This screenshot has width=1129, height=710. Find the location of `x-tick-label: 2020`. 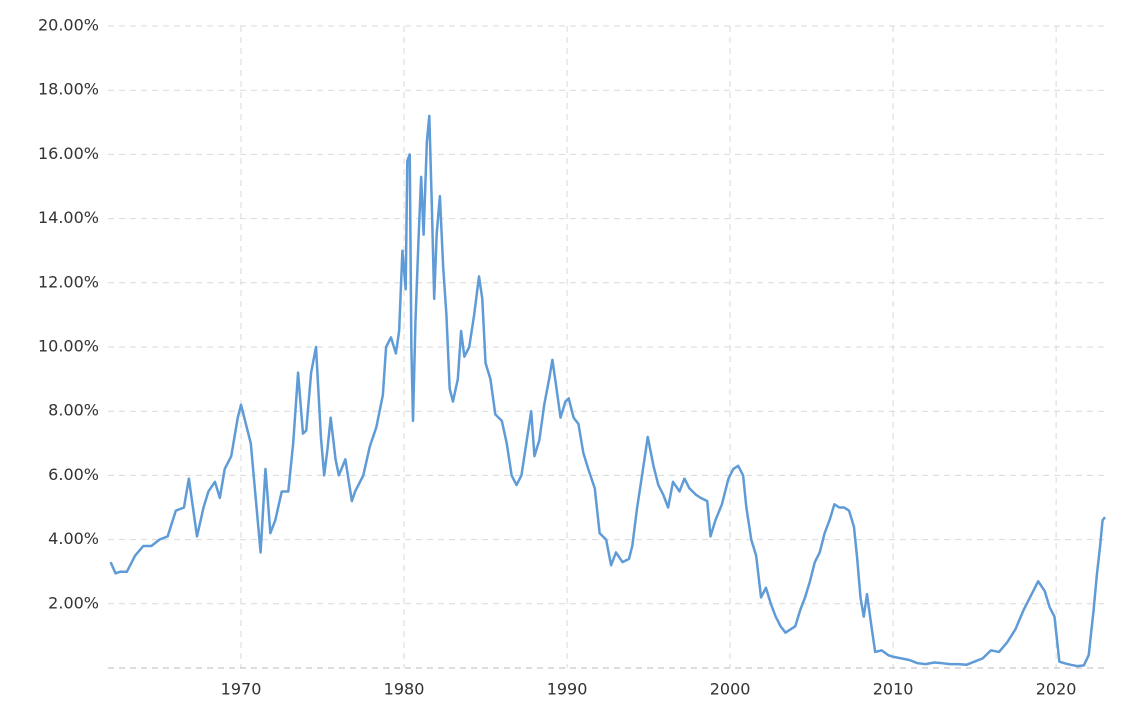

x-tick-label: 2020 is located at coordinates (1056, 689).